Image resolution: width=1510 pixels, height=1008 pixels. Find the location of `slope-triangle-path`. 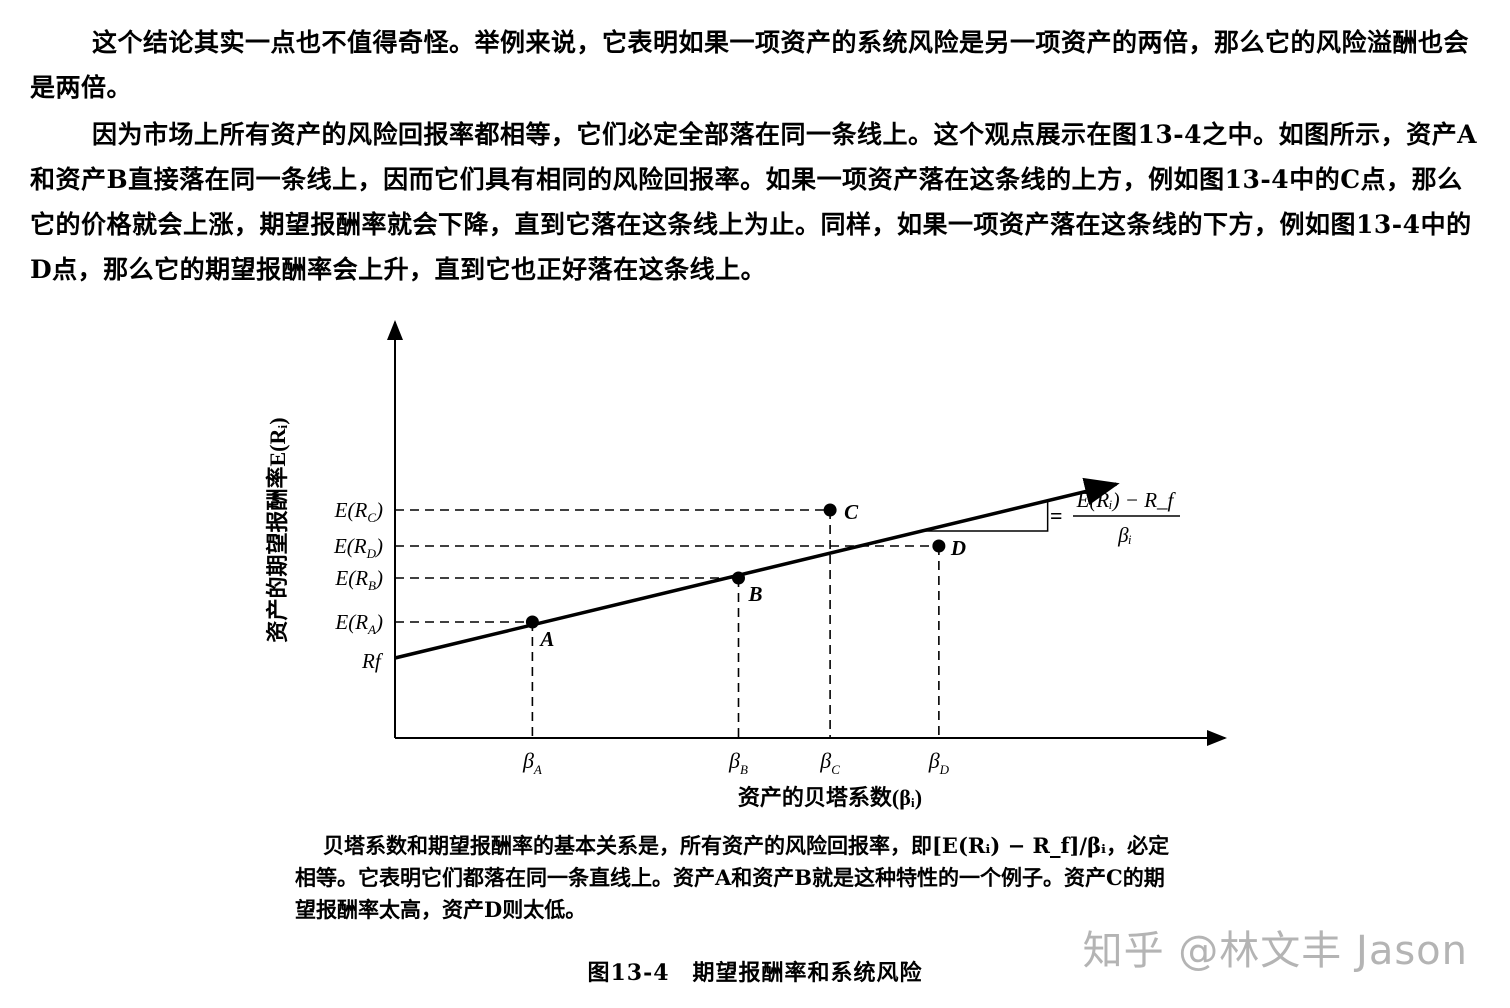

slope-triangle-path is located at coordinates (985, 516).